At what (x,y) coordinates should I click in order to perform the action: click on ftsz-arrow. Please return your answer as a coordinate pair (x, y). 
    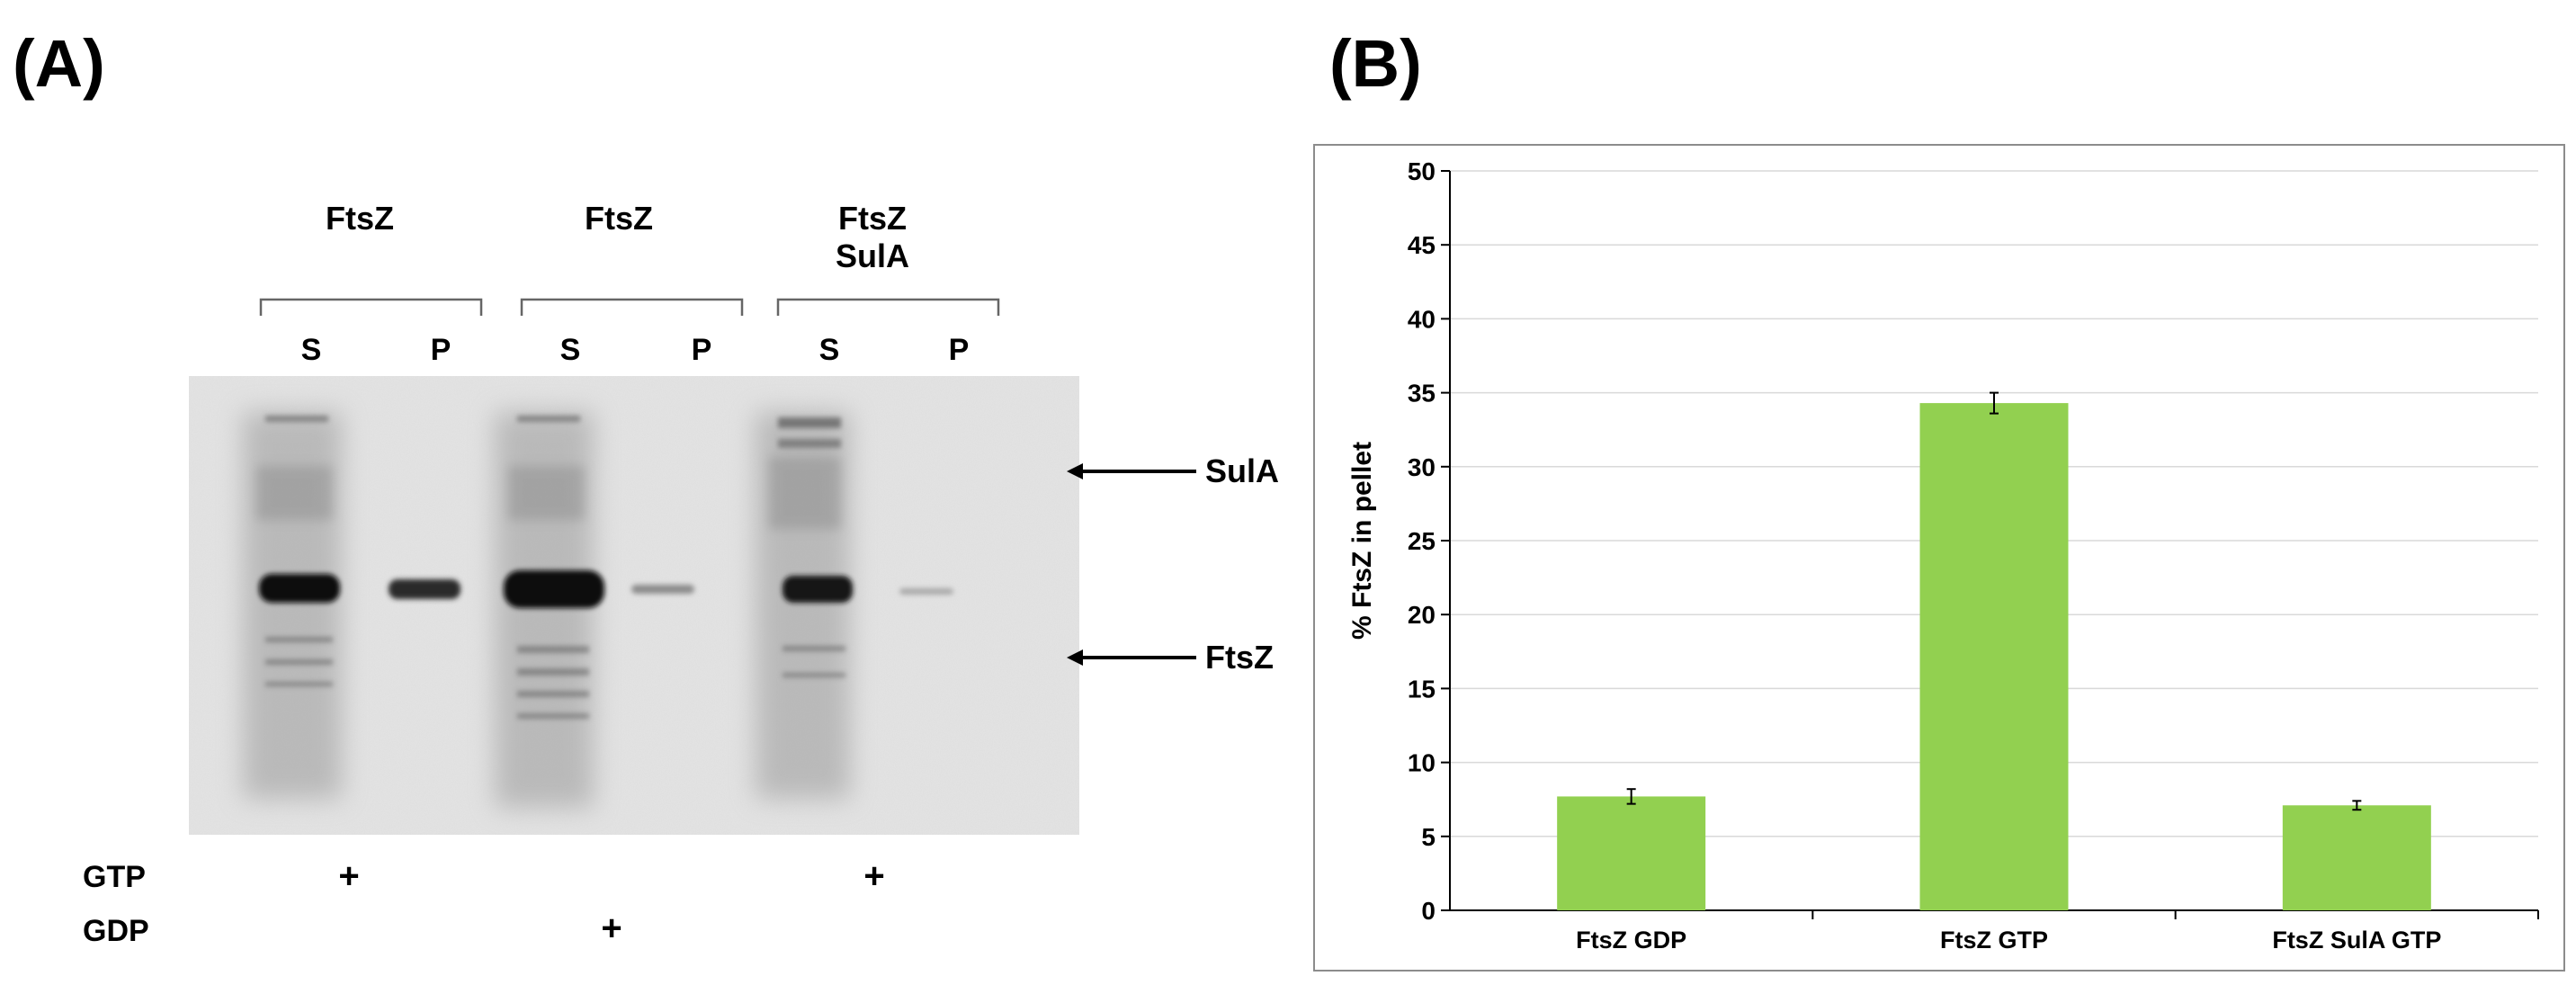
    Looking at the image, I should click on (1131, 657).